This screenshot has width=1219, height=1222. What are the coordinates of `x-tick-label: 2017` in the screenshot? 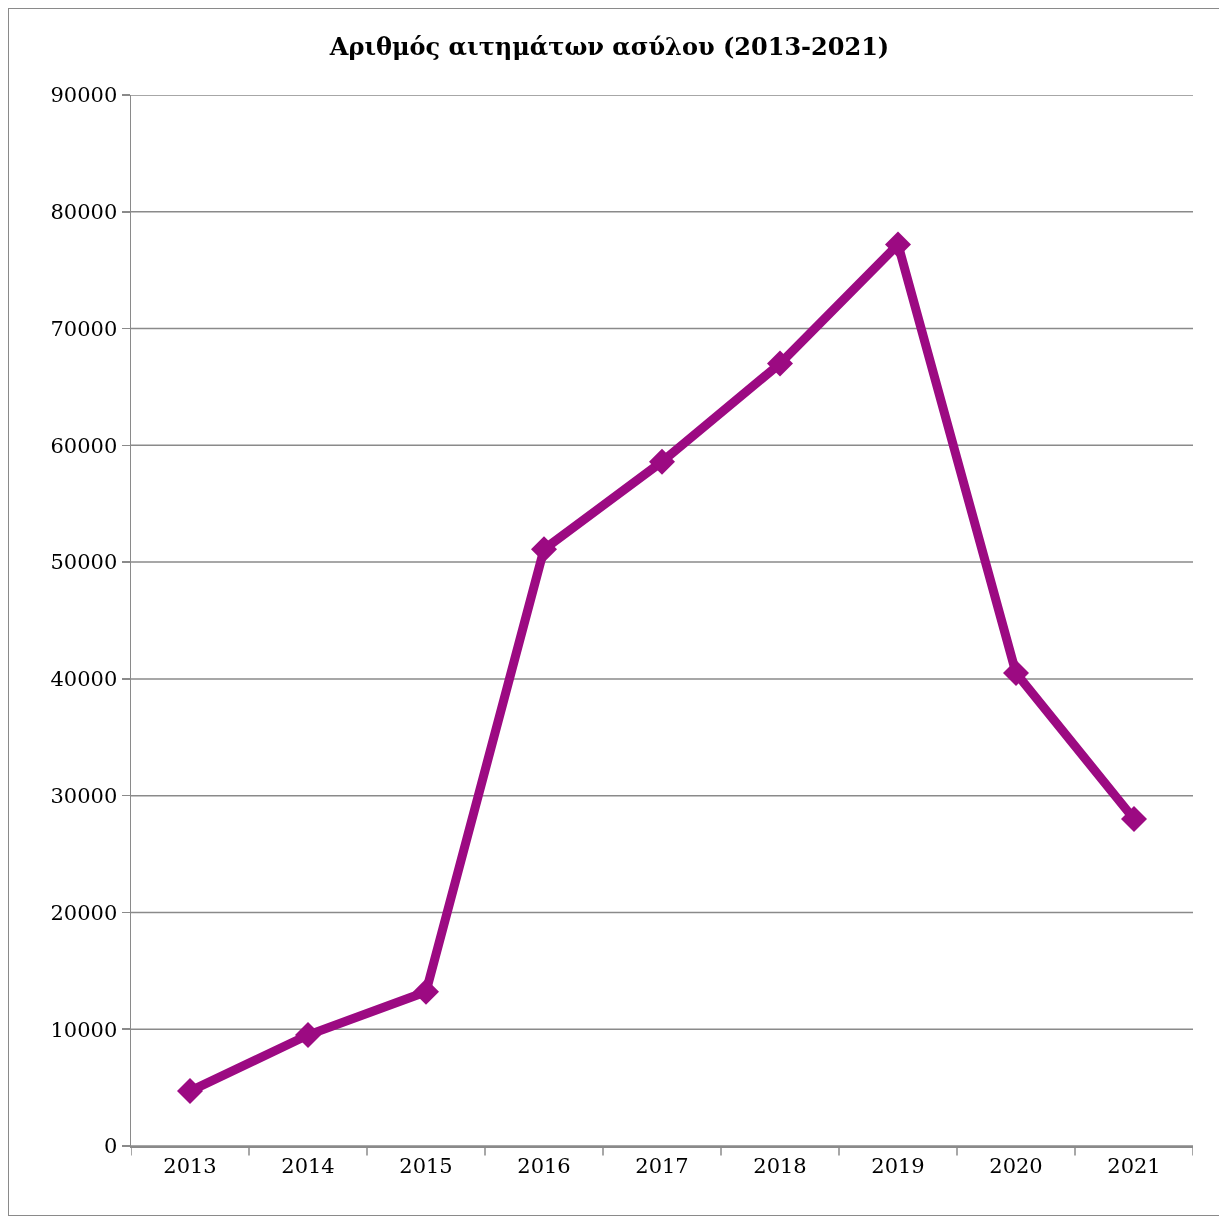 It's located at (662, 1165).